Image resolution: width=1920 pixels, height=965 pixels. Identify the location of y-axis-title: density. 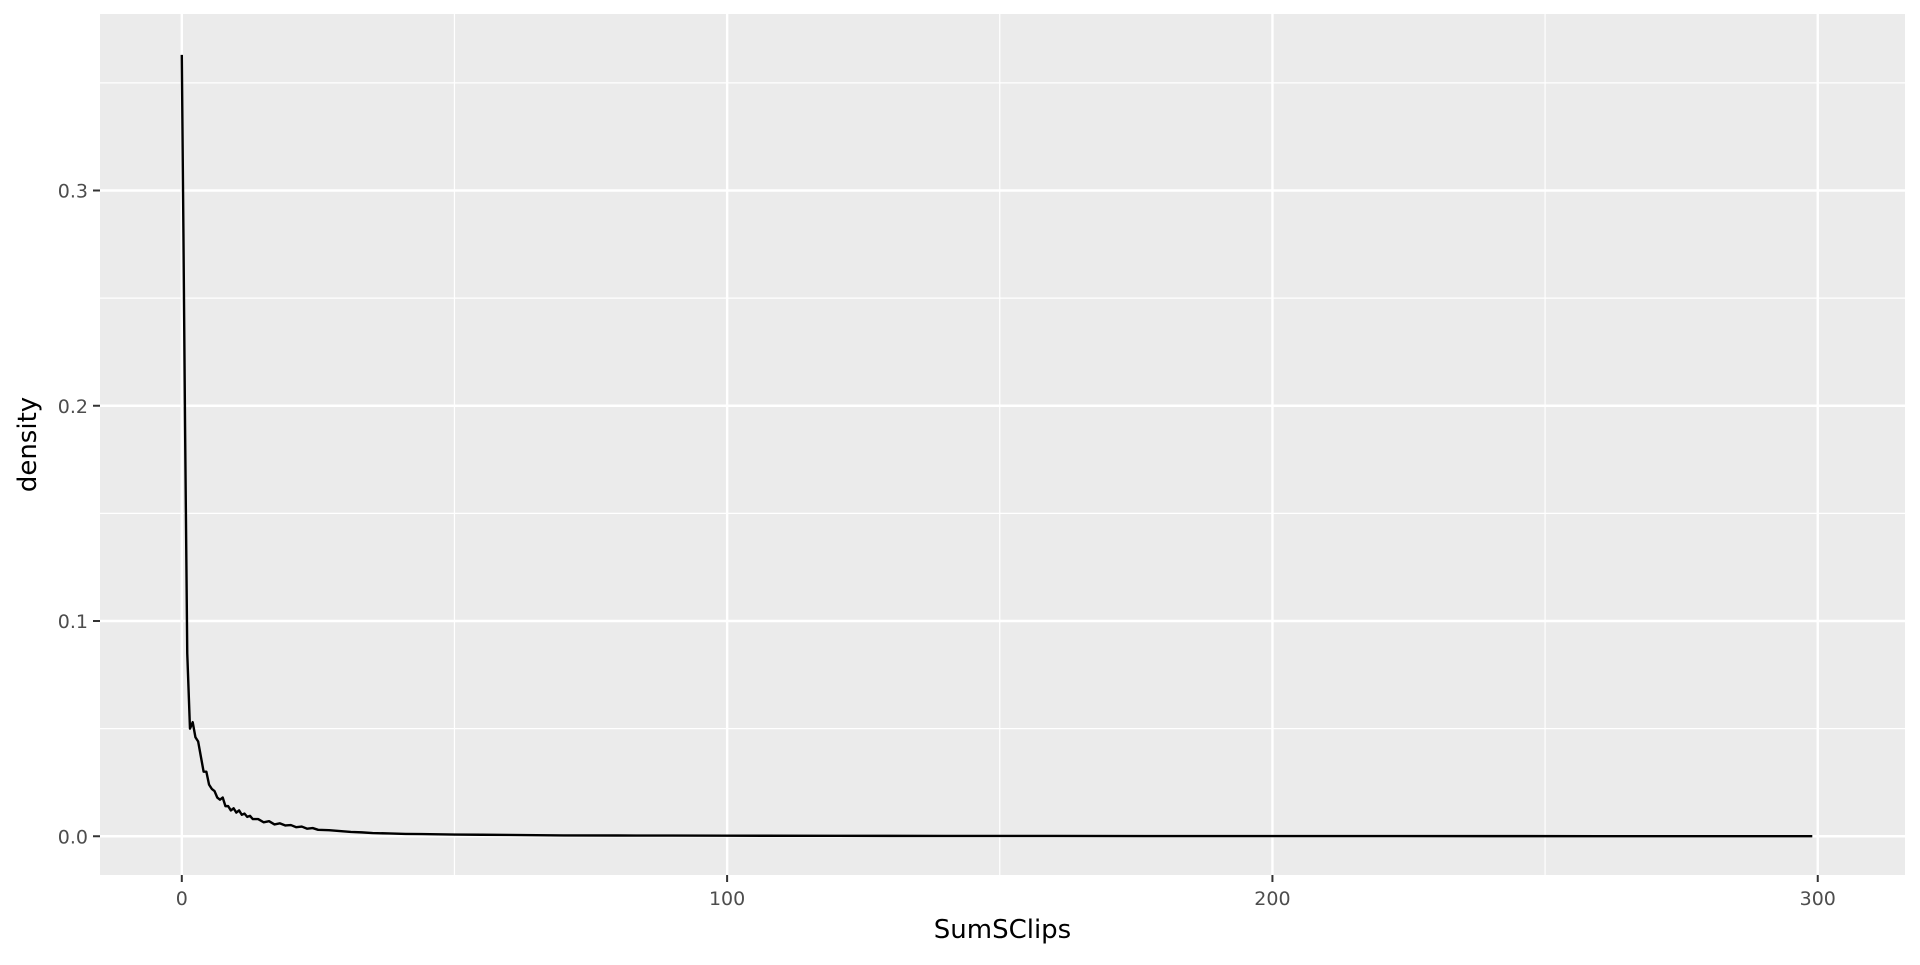
(28, 444).